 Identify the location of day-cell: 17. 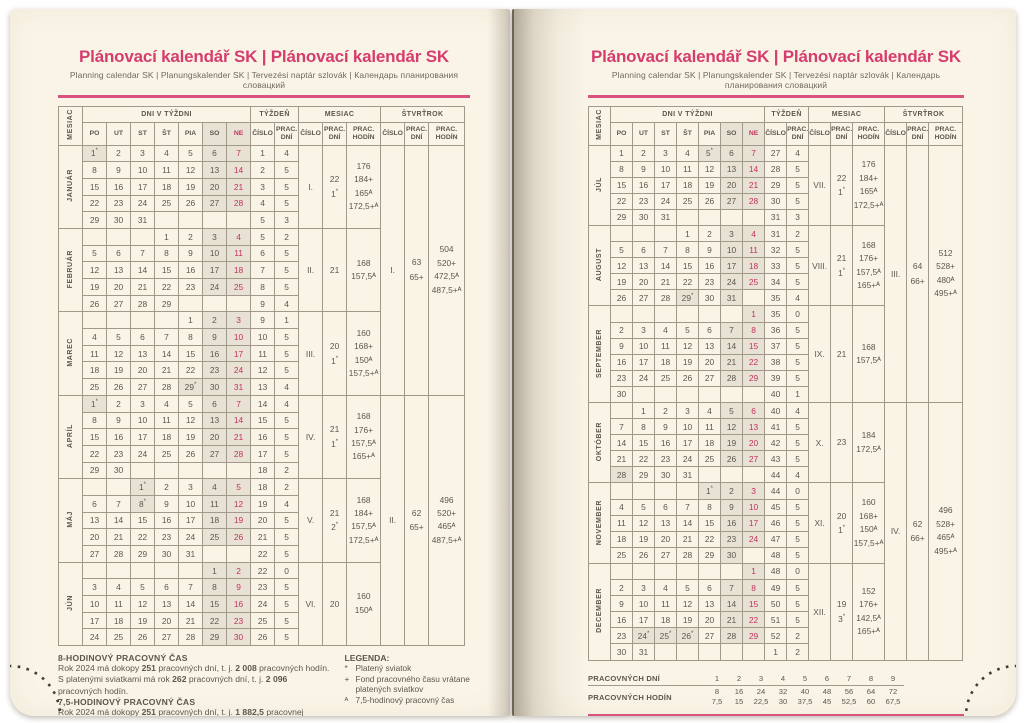
(94, 620).